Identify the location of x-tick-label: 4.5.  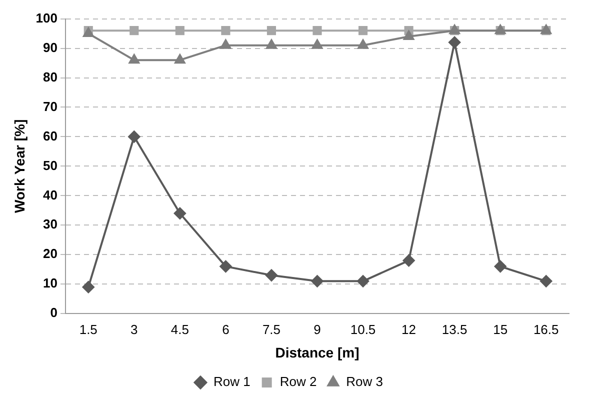
(179, 329).